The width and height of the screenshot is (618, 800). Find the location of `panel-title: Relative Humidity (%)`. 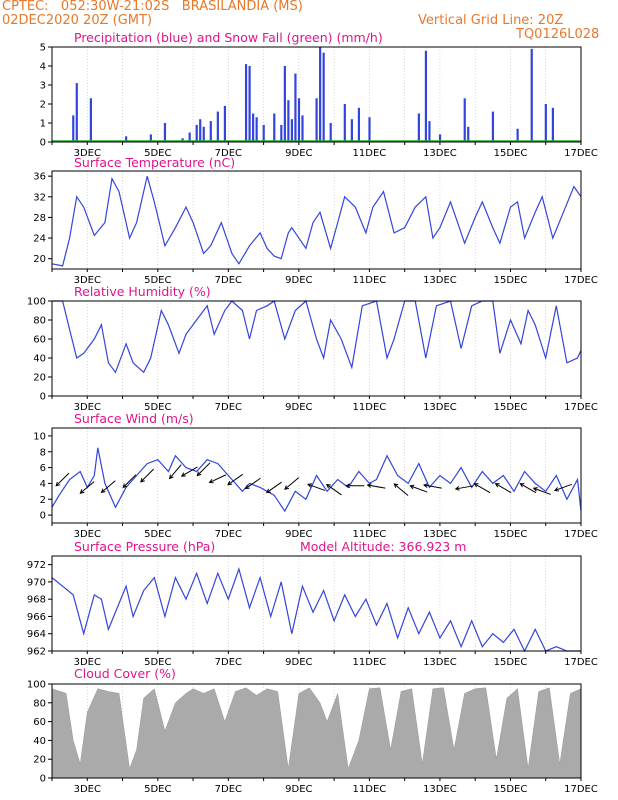

panel-title: Relative Humidity (%) is located at coordinates (142, 291).